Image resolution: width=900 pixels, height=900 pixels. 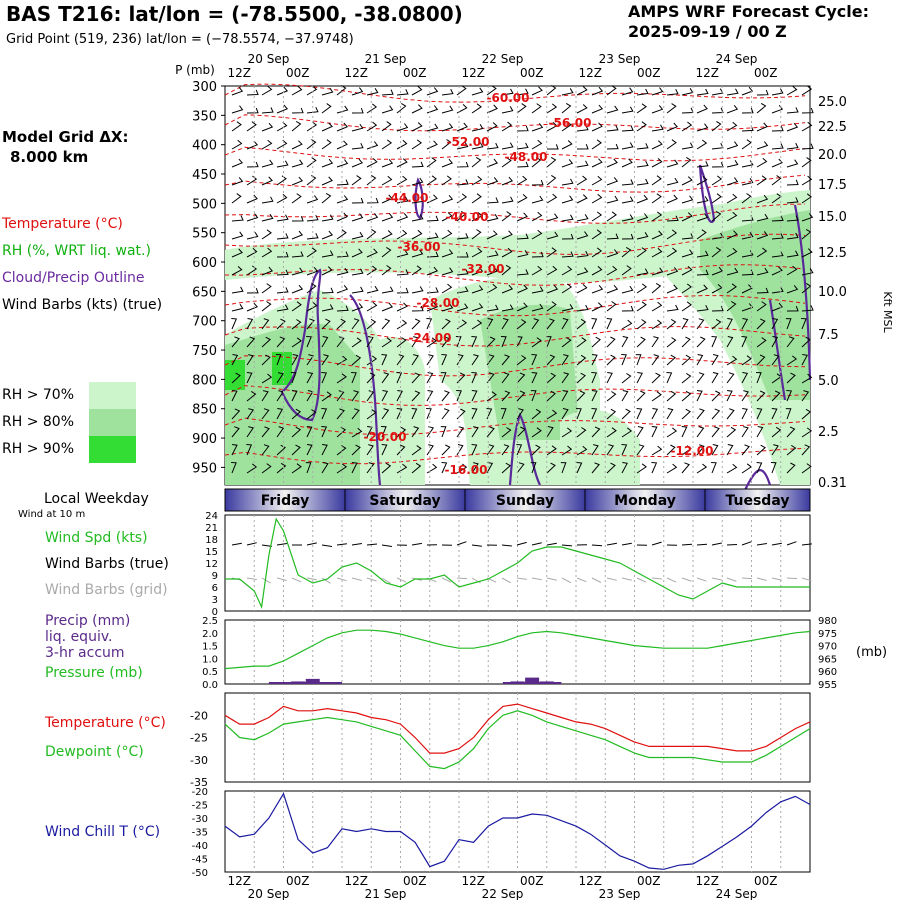 What do you see at coordinates (94, 673) in the screenshot?
I see `precip-legend-label: Pressure (mb)` at bounding box center [94, 673].